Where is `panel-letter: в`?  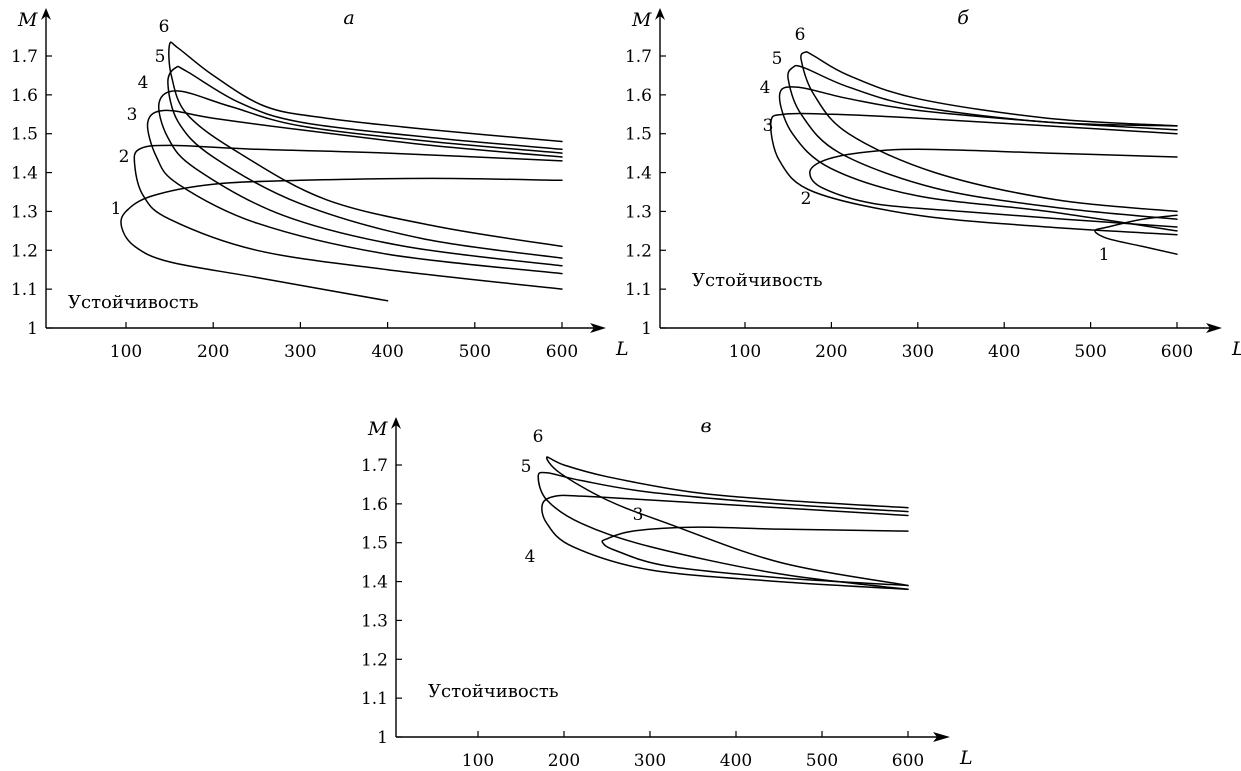 panel-letter: в is located at coordinates (705, 426).